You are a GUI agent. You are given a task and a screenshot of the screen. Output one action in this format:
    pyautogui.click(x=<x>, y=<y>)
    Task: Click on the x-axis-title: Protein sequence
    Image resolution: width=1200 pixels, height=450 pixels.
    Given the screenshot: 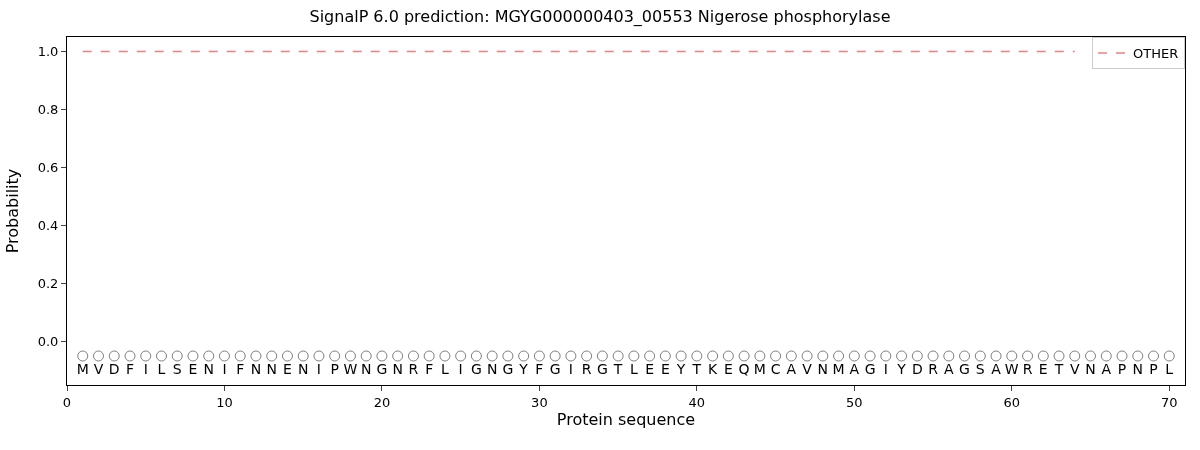 What is the action you would take?
    pyautogui.click(x=626, y=420)
    